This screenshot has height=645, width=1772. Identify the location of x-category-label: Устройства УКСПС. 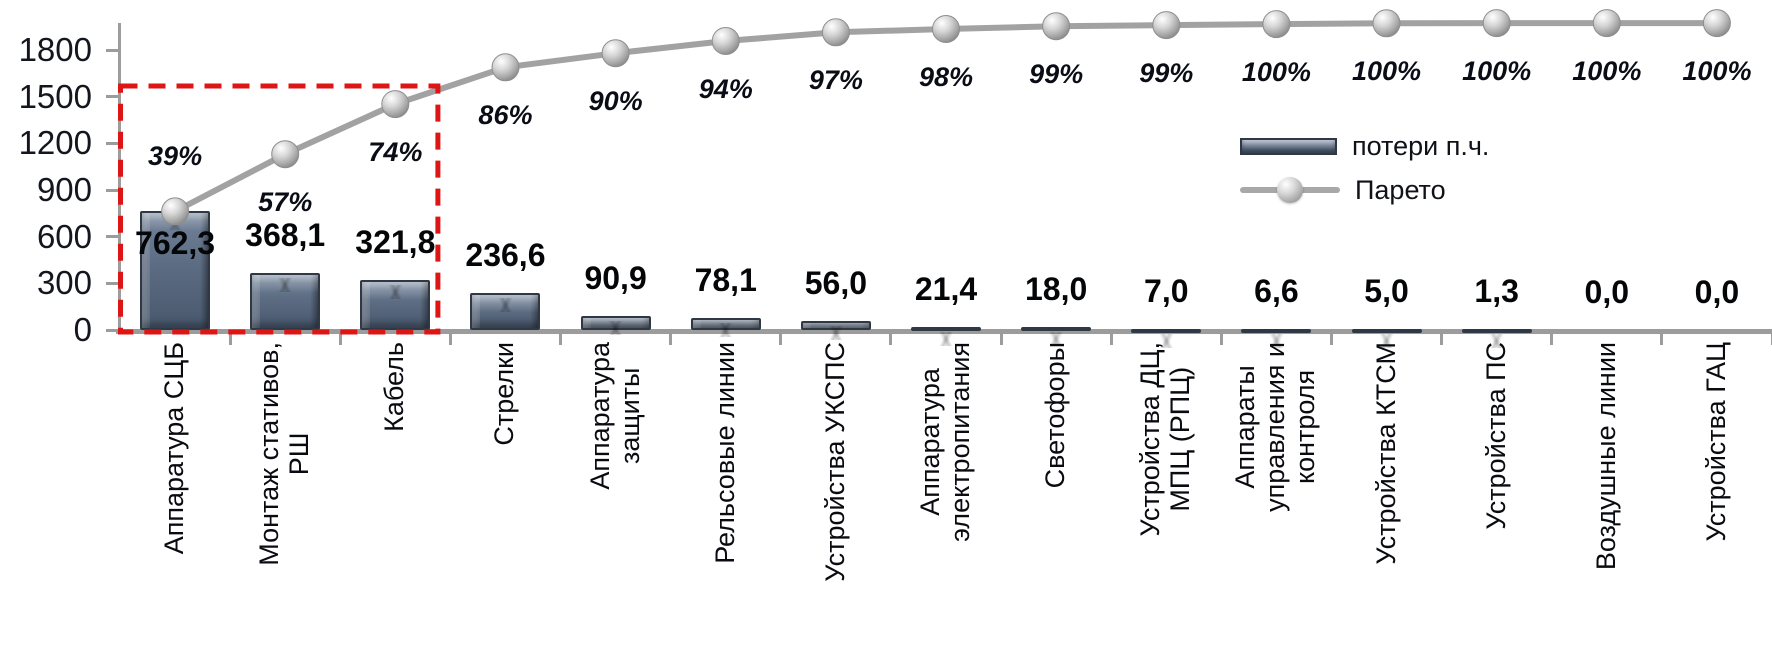
(836, 492).